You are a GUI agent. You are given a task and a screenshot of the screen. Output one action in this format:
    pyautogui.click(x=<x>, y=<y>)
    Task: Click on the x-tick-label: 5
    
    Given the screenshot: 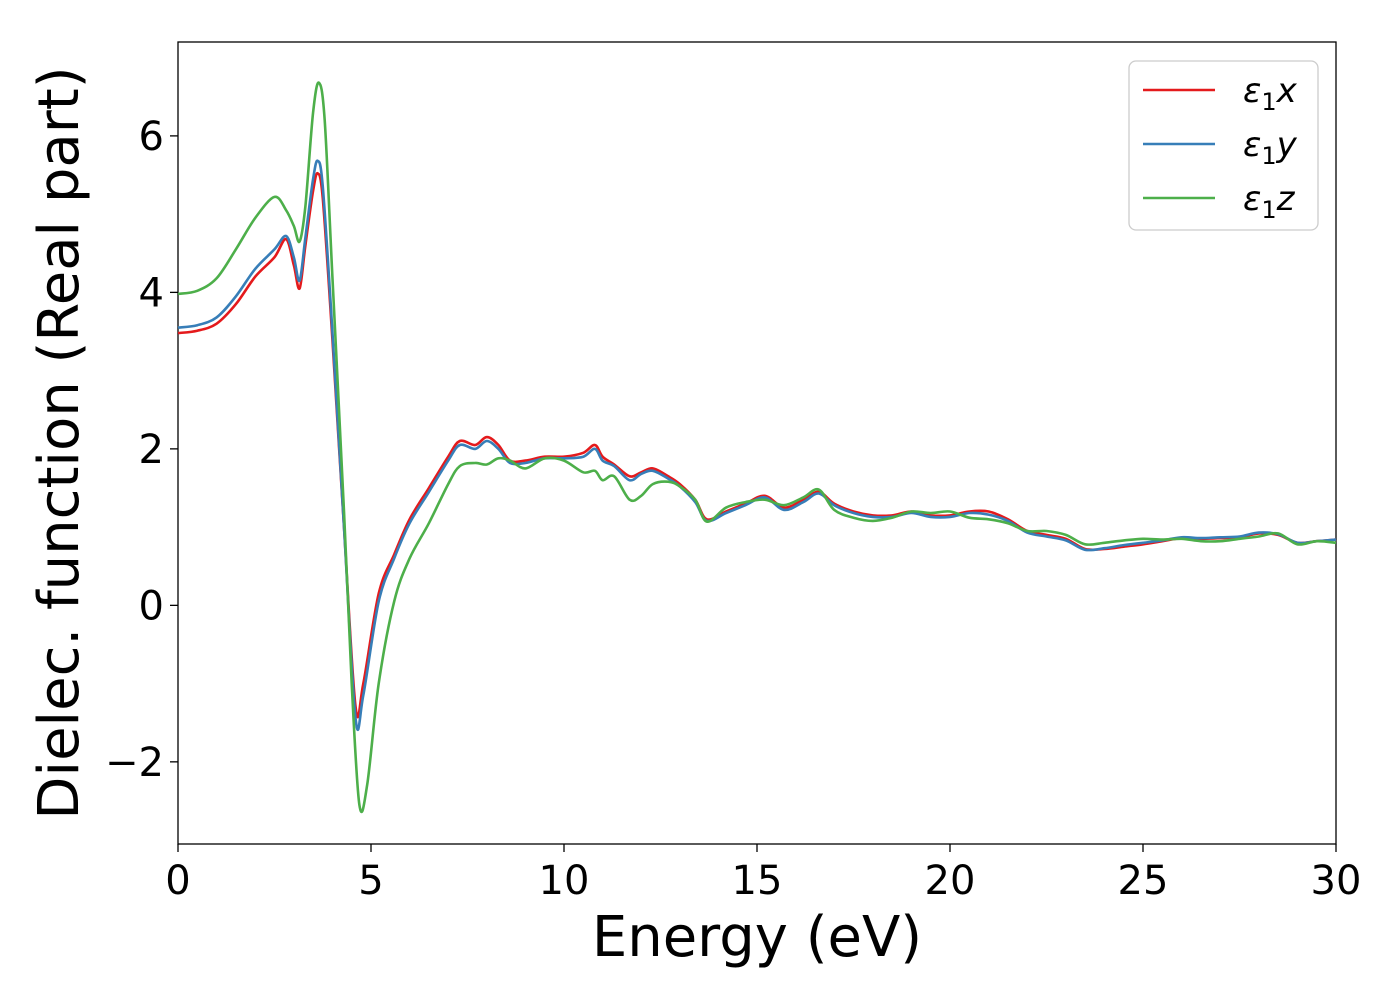 What is the action you would take?
    pyautogui.click(x=370, y=881)
    